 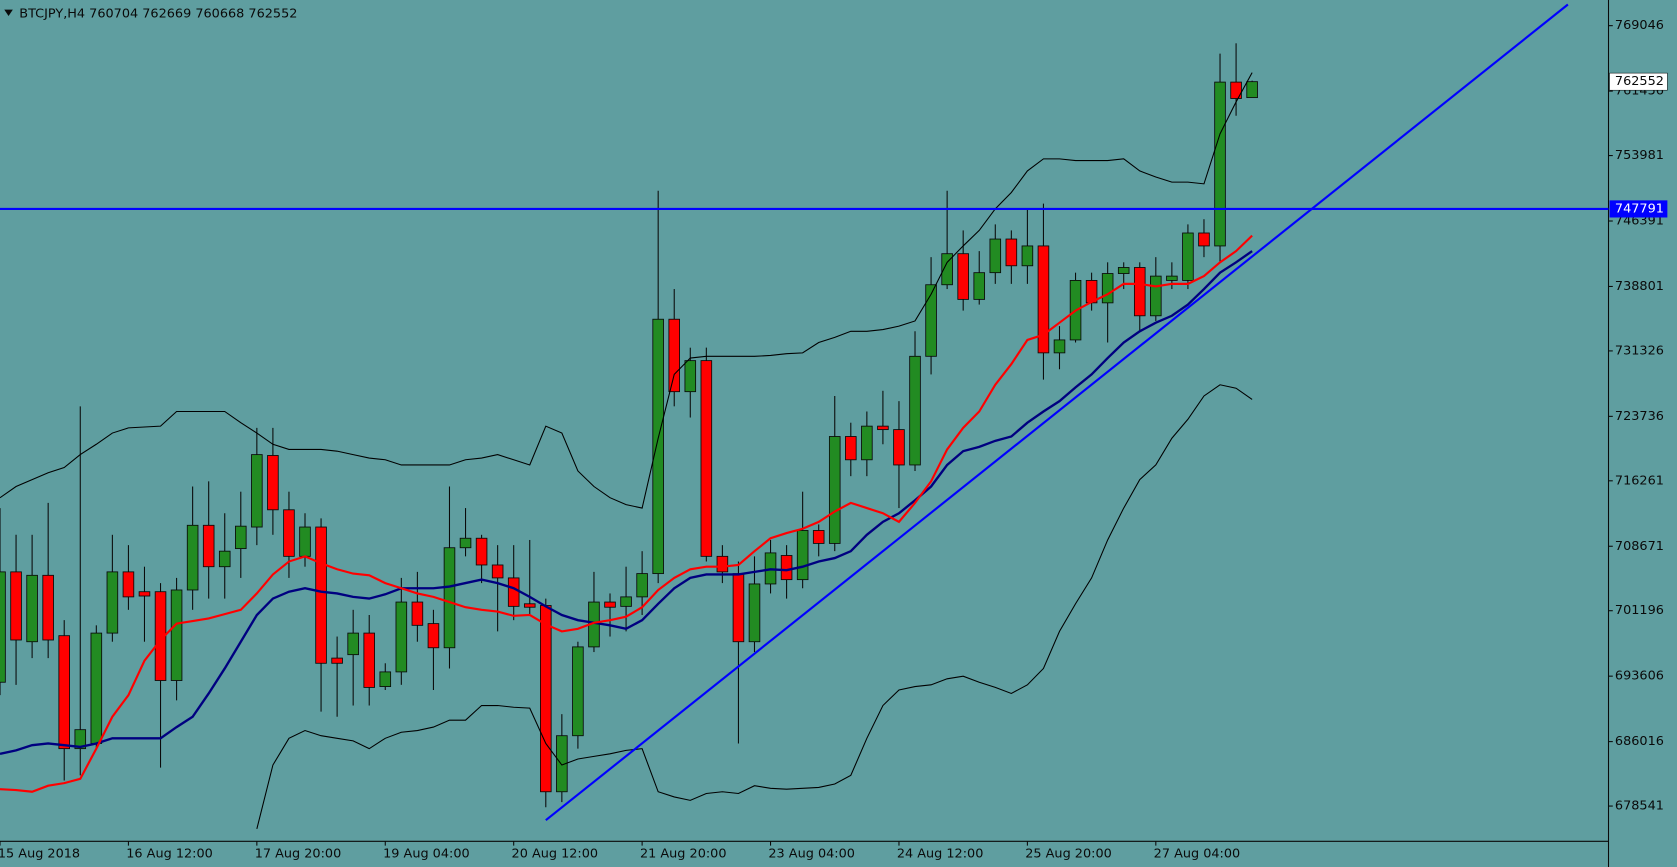 What do you see at coordinates (1639, 741) in the screenshot?
I see `y-tick-label: 686016` at bounding box center [1639, 741].